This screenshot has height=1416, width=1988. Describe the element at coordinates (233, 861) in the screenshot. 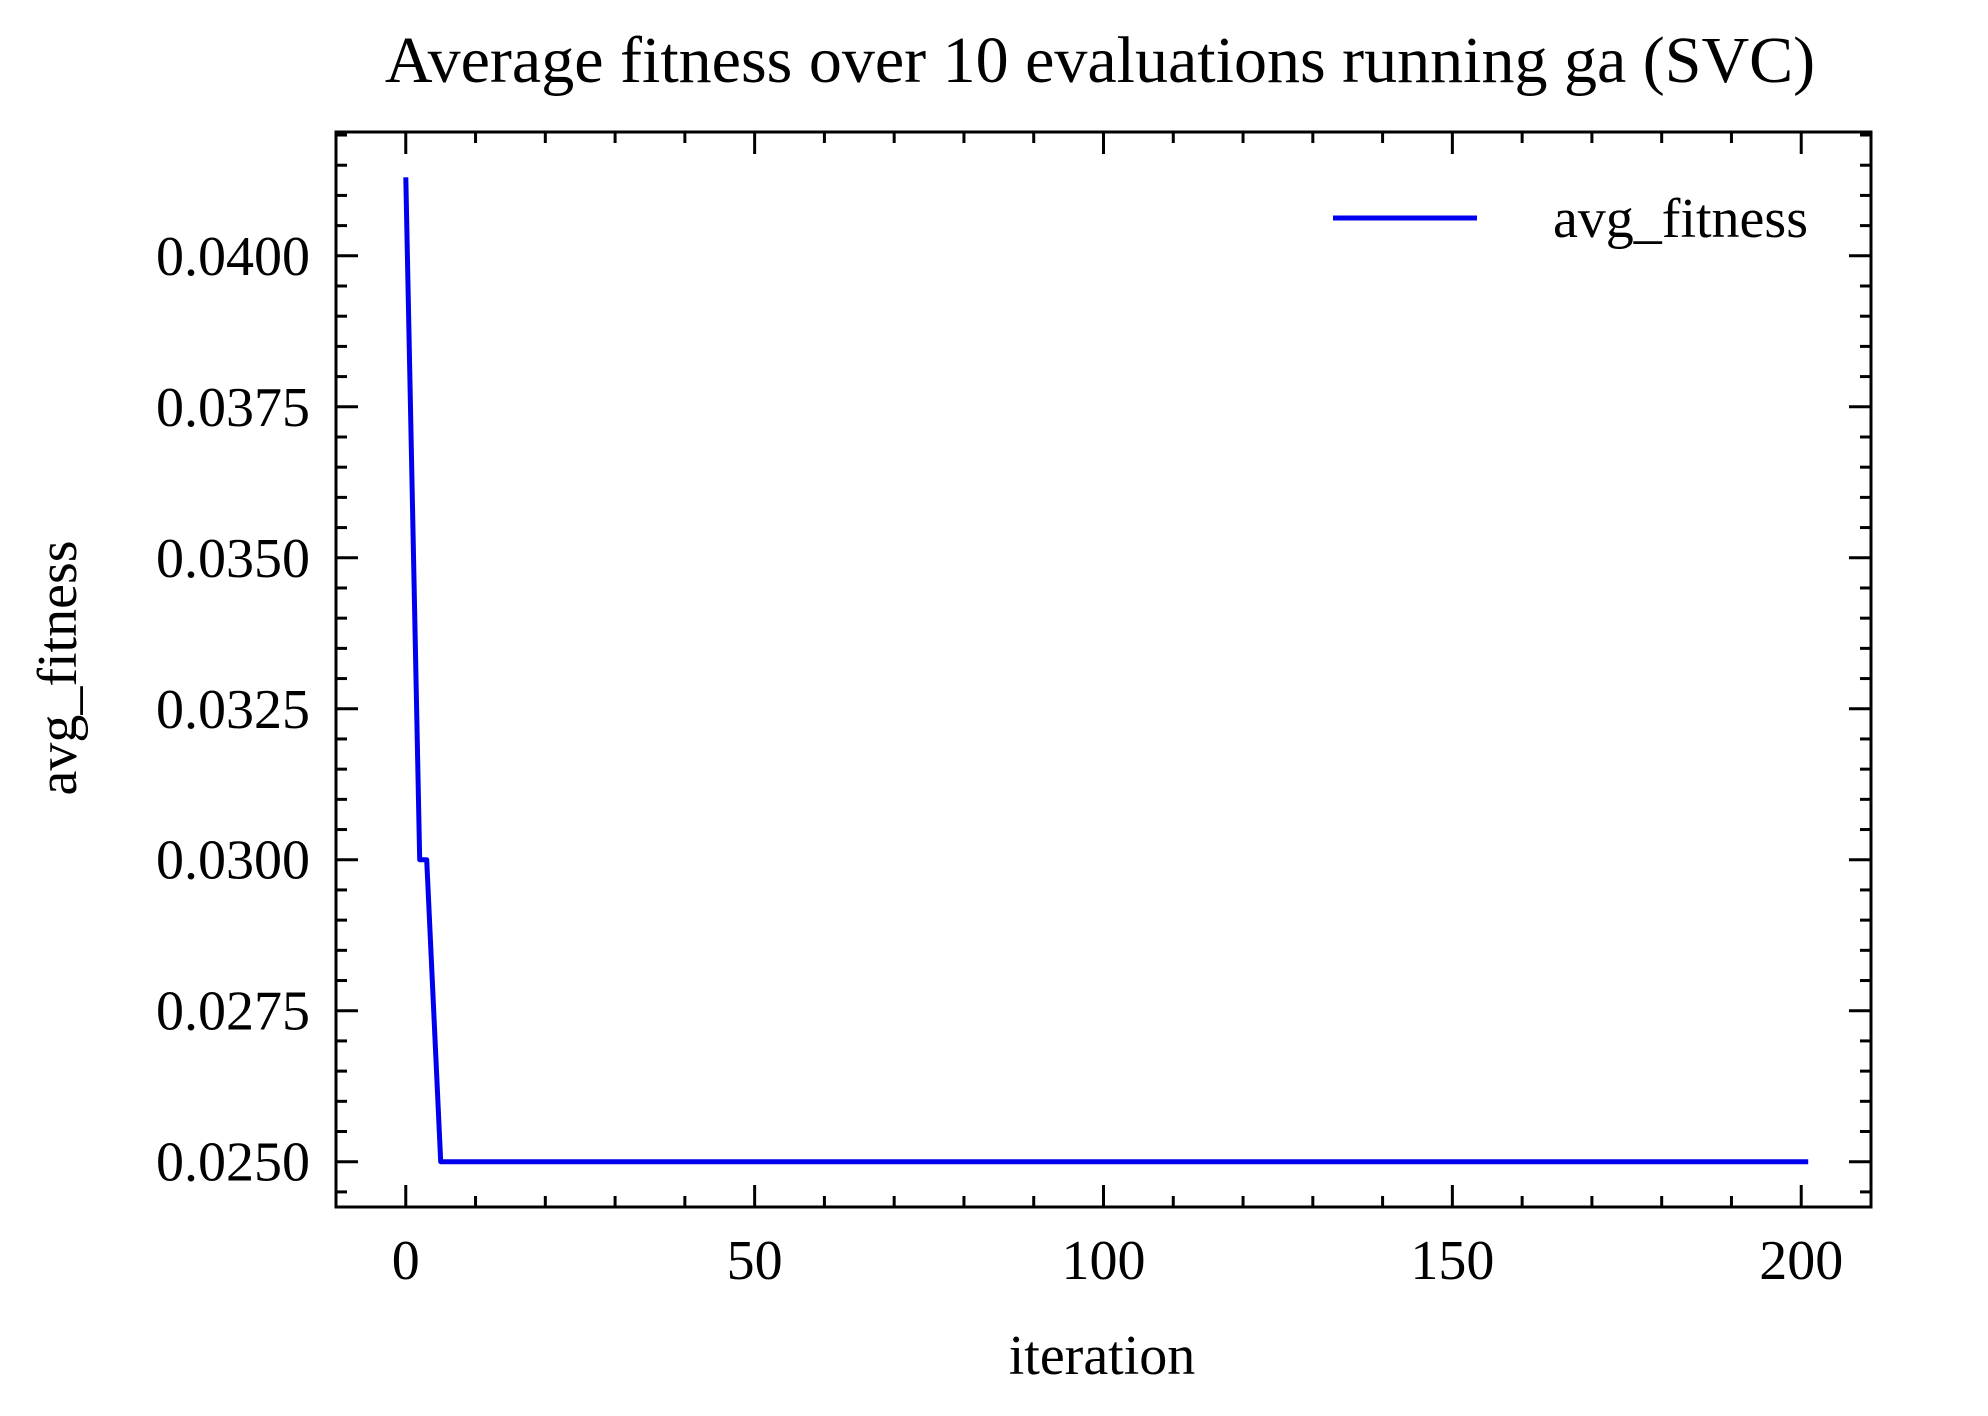

I see `y-tick-label: 0.0300` at that location.